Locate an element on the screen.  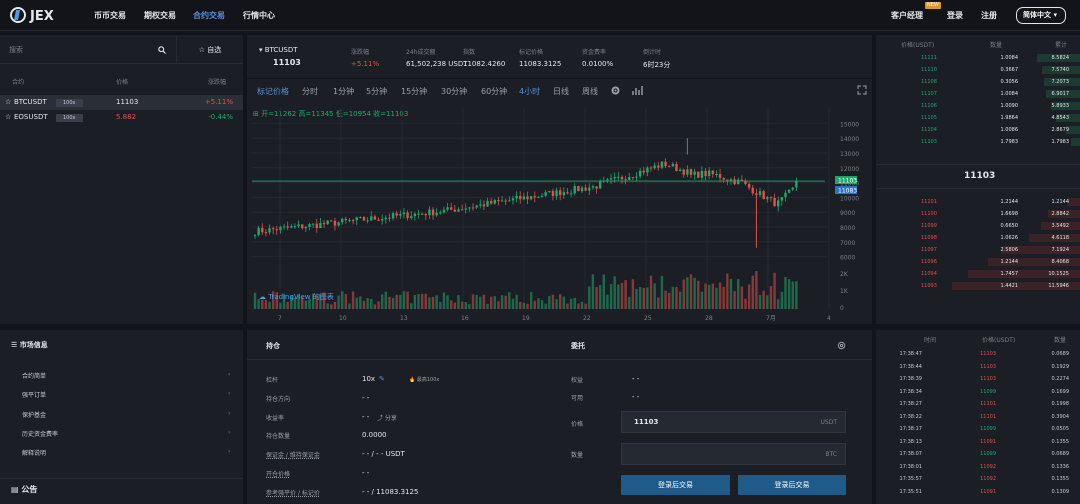
indicator-icon is located at coordinates (638, 90).